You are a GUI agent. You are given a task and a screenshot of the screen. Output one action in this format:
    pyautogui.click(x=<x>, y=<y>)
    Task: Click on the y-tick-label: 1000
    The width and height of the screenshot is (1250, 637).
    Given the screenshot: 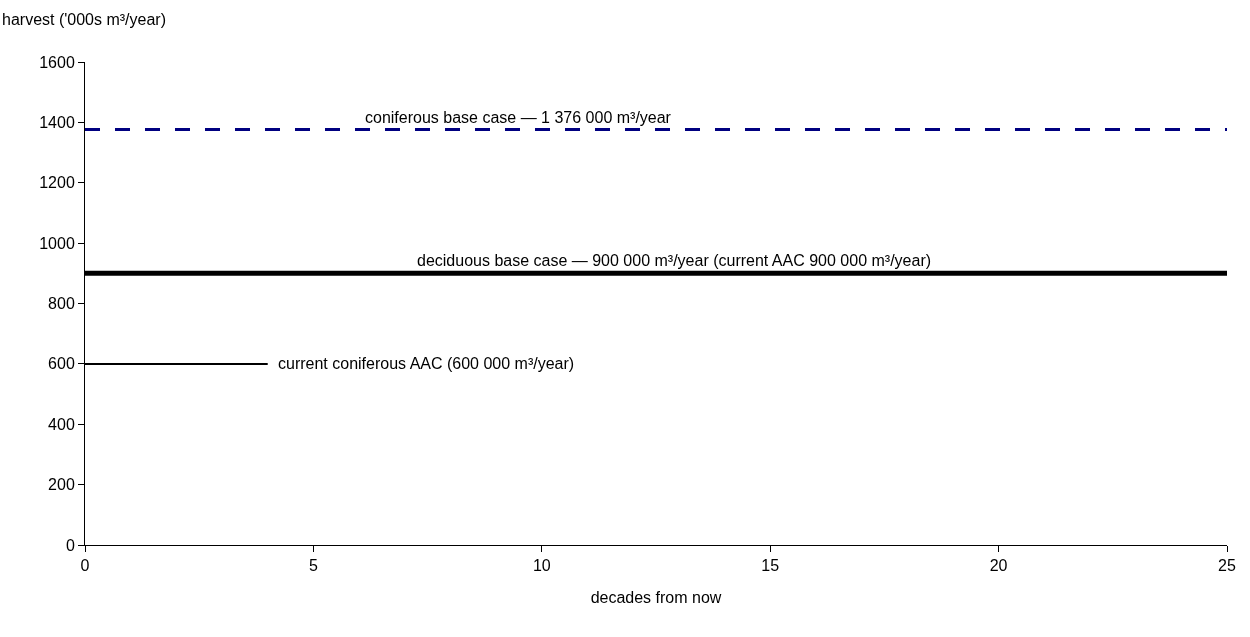 What is the action you would take?
    pyautogui.click(x=57, y=243)
    